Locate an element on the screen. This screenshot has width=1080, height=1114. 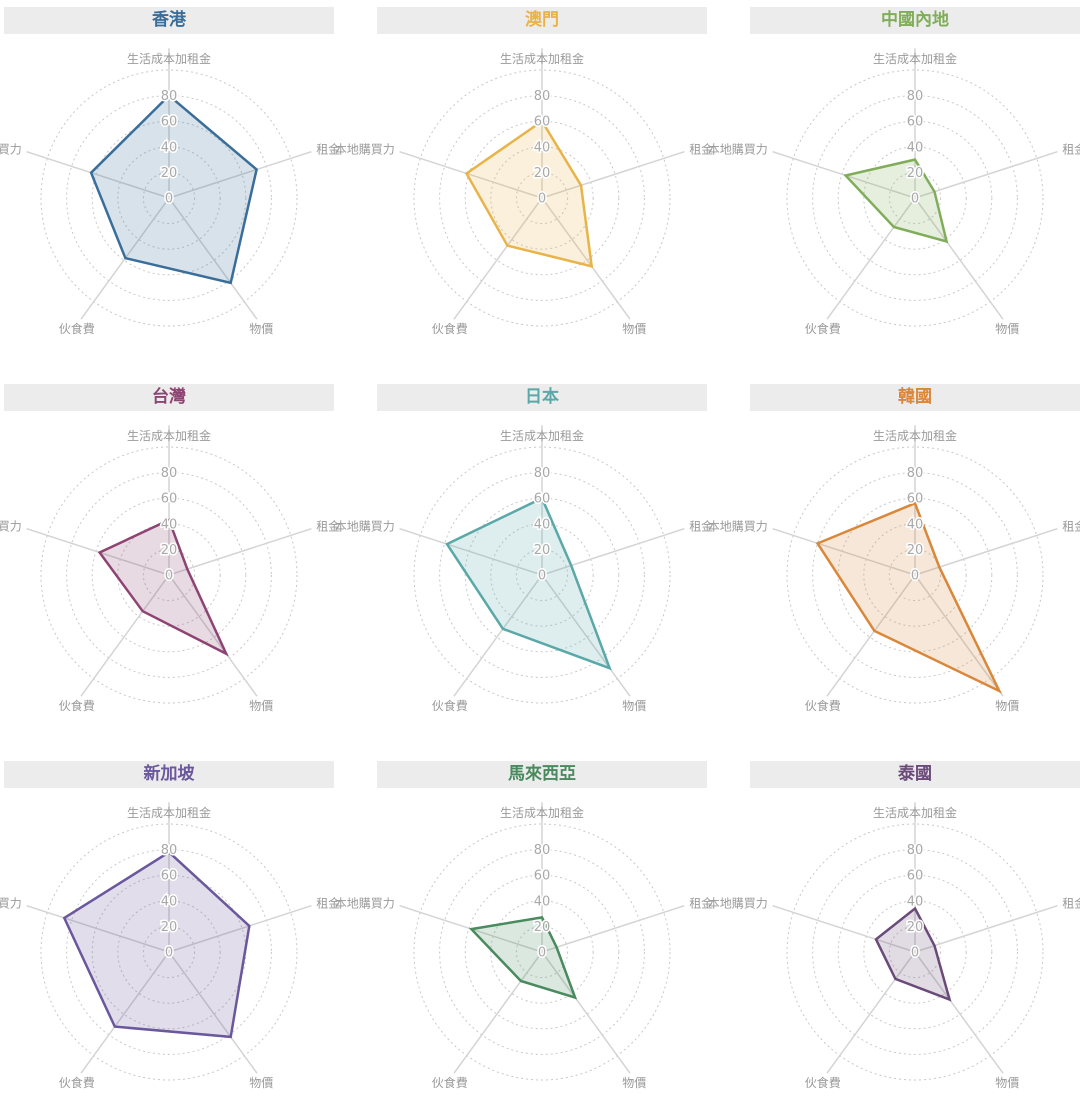
panel-title: 中國內地 is located at coordinates (915, 20).